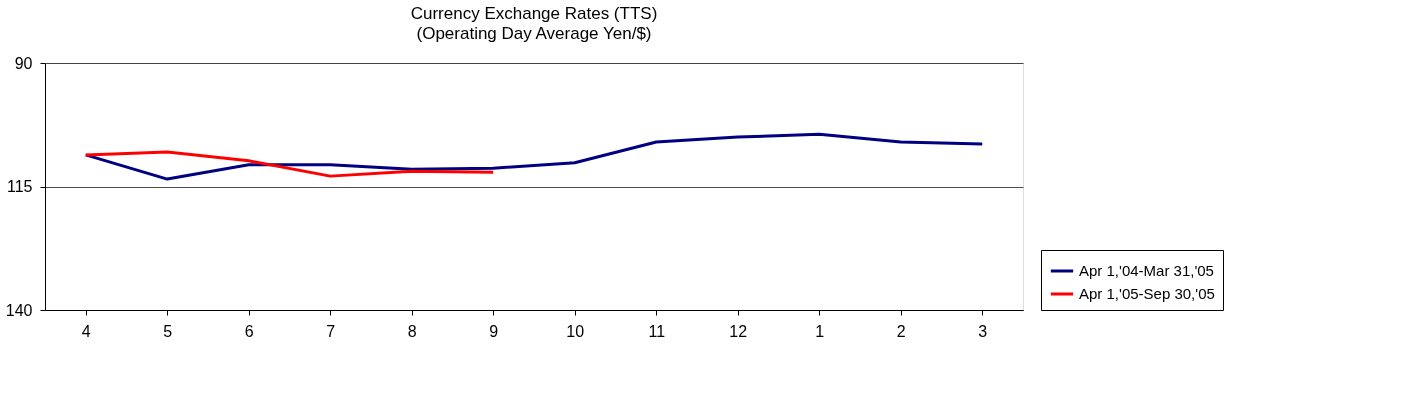  Describe the element at coordinates (575, 331) in the screenshot. I see `x-tick-label: 10` at that location.